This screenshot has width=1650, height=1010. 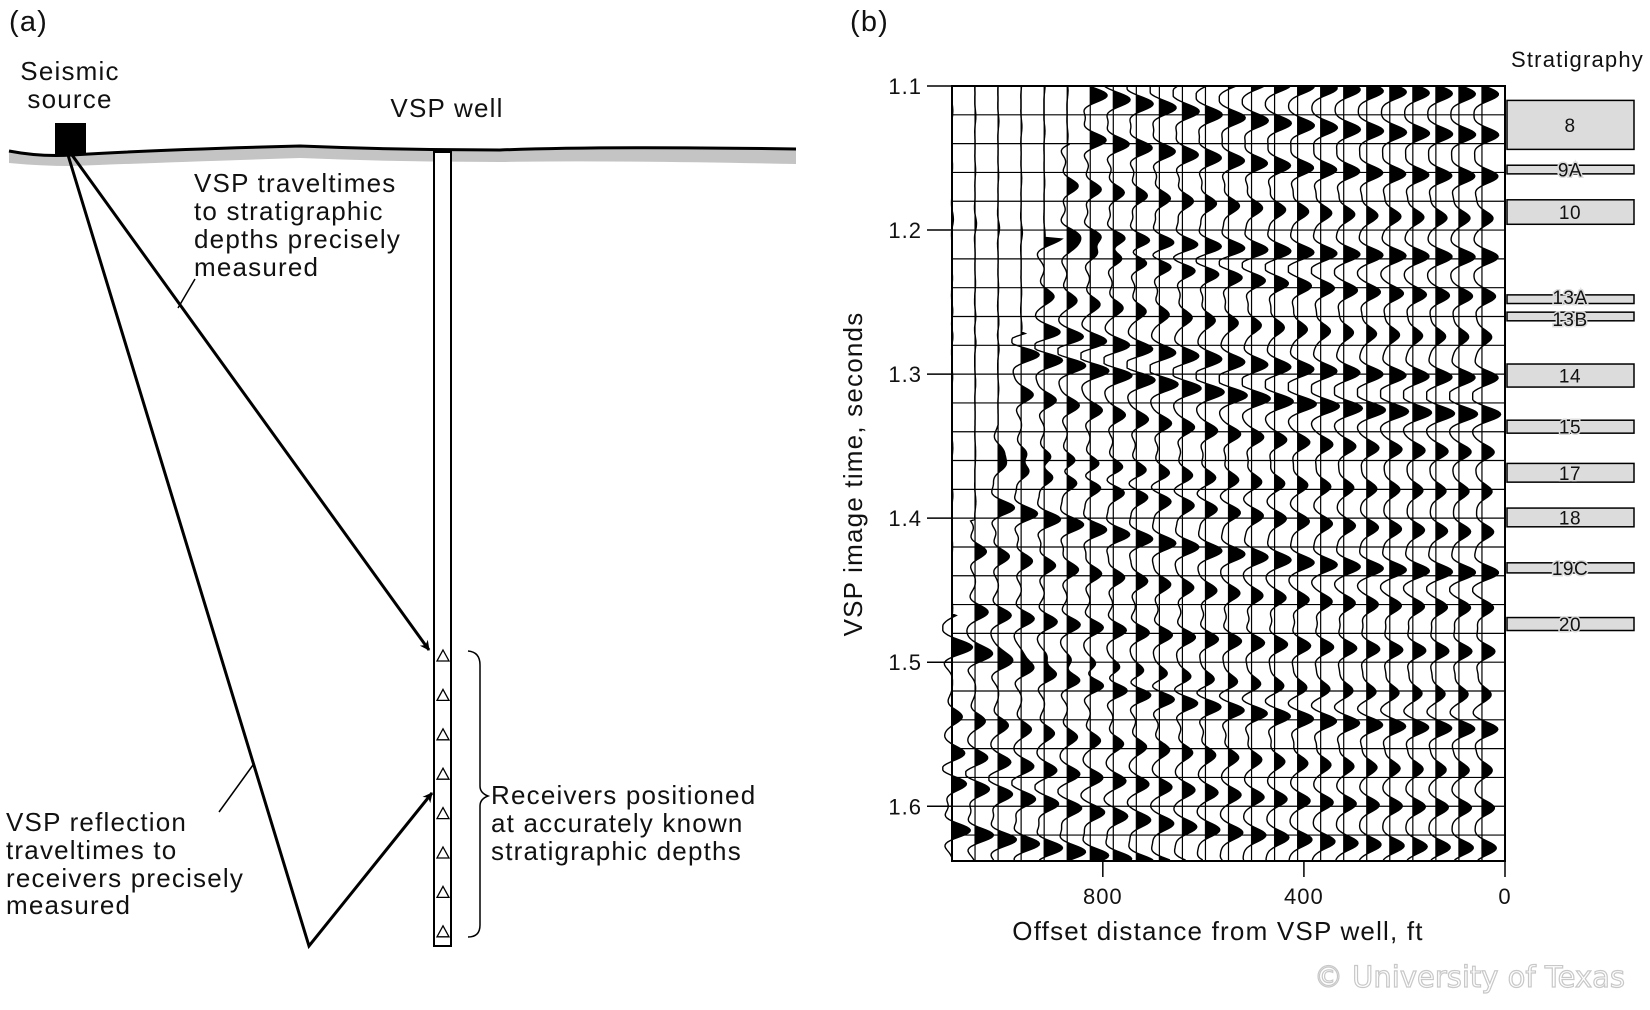 What do you see at coordinates (1569, 320) in the screenshot?
I see `stratum-label: 13B` at bounding box center [1569, 320].